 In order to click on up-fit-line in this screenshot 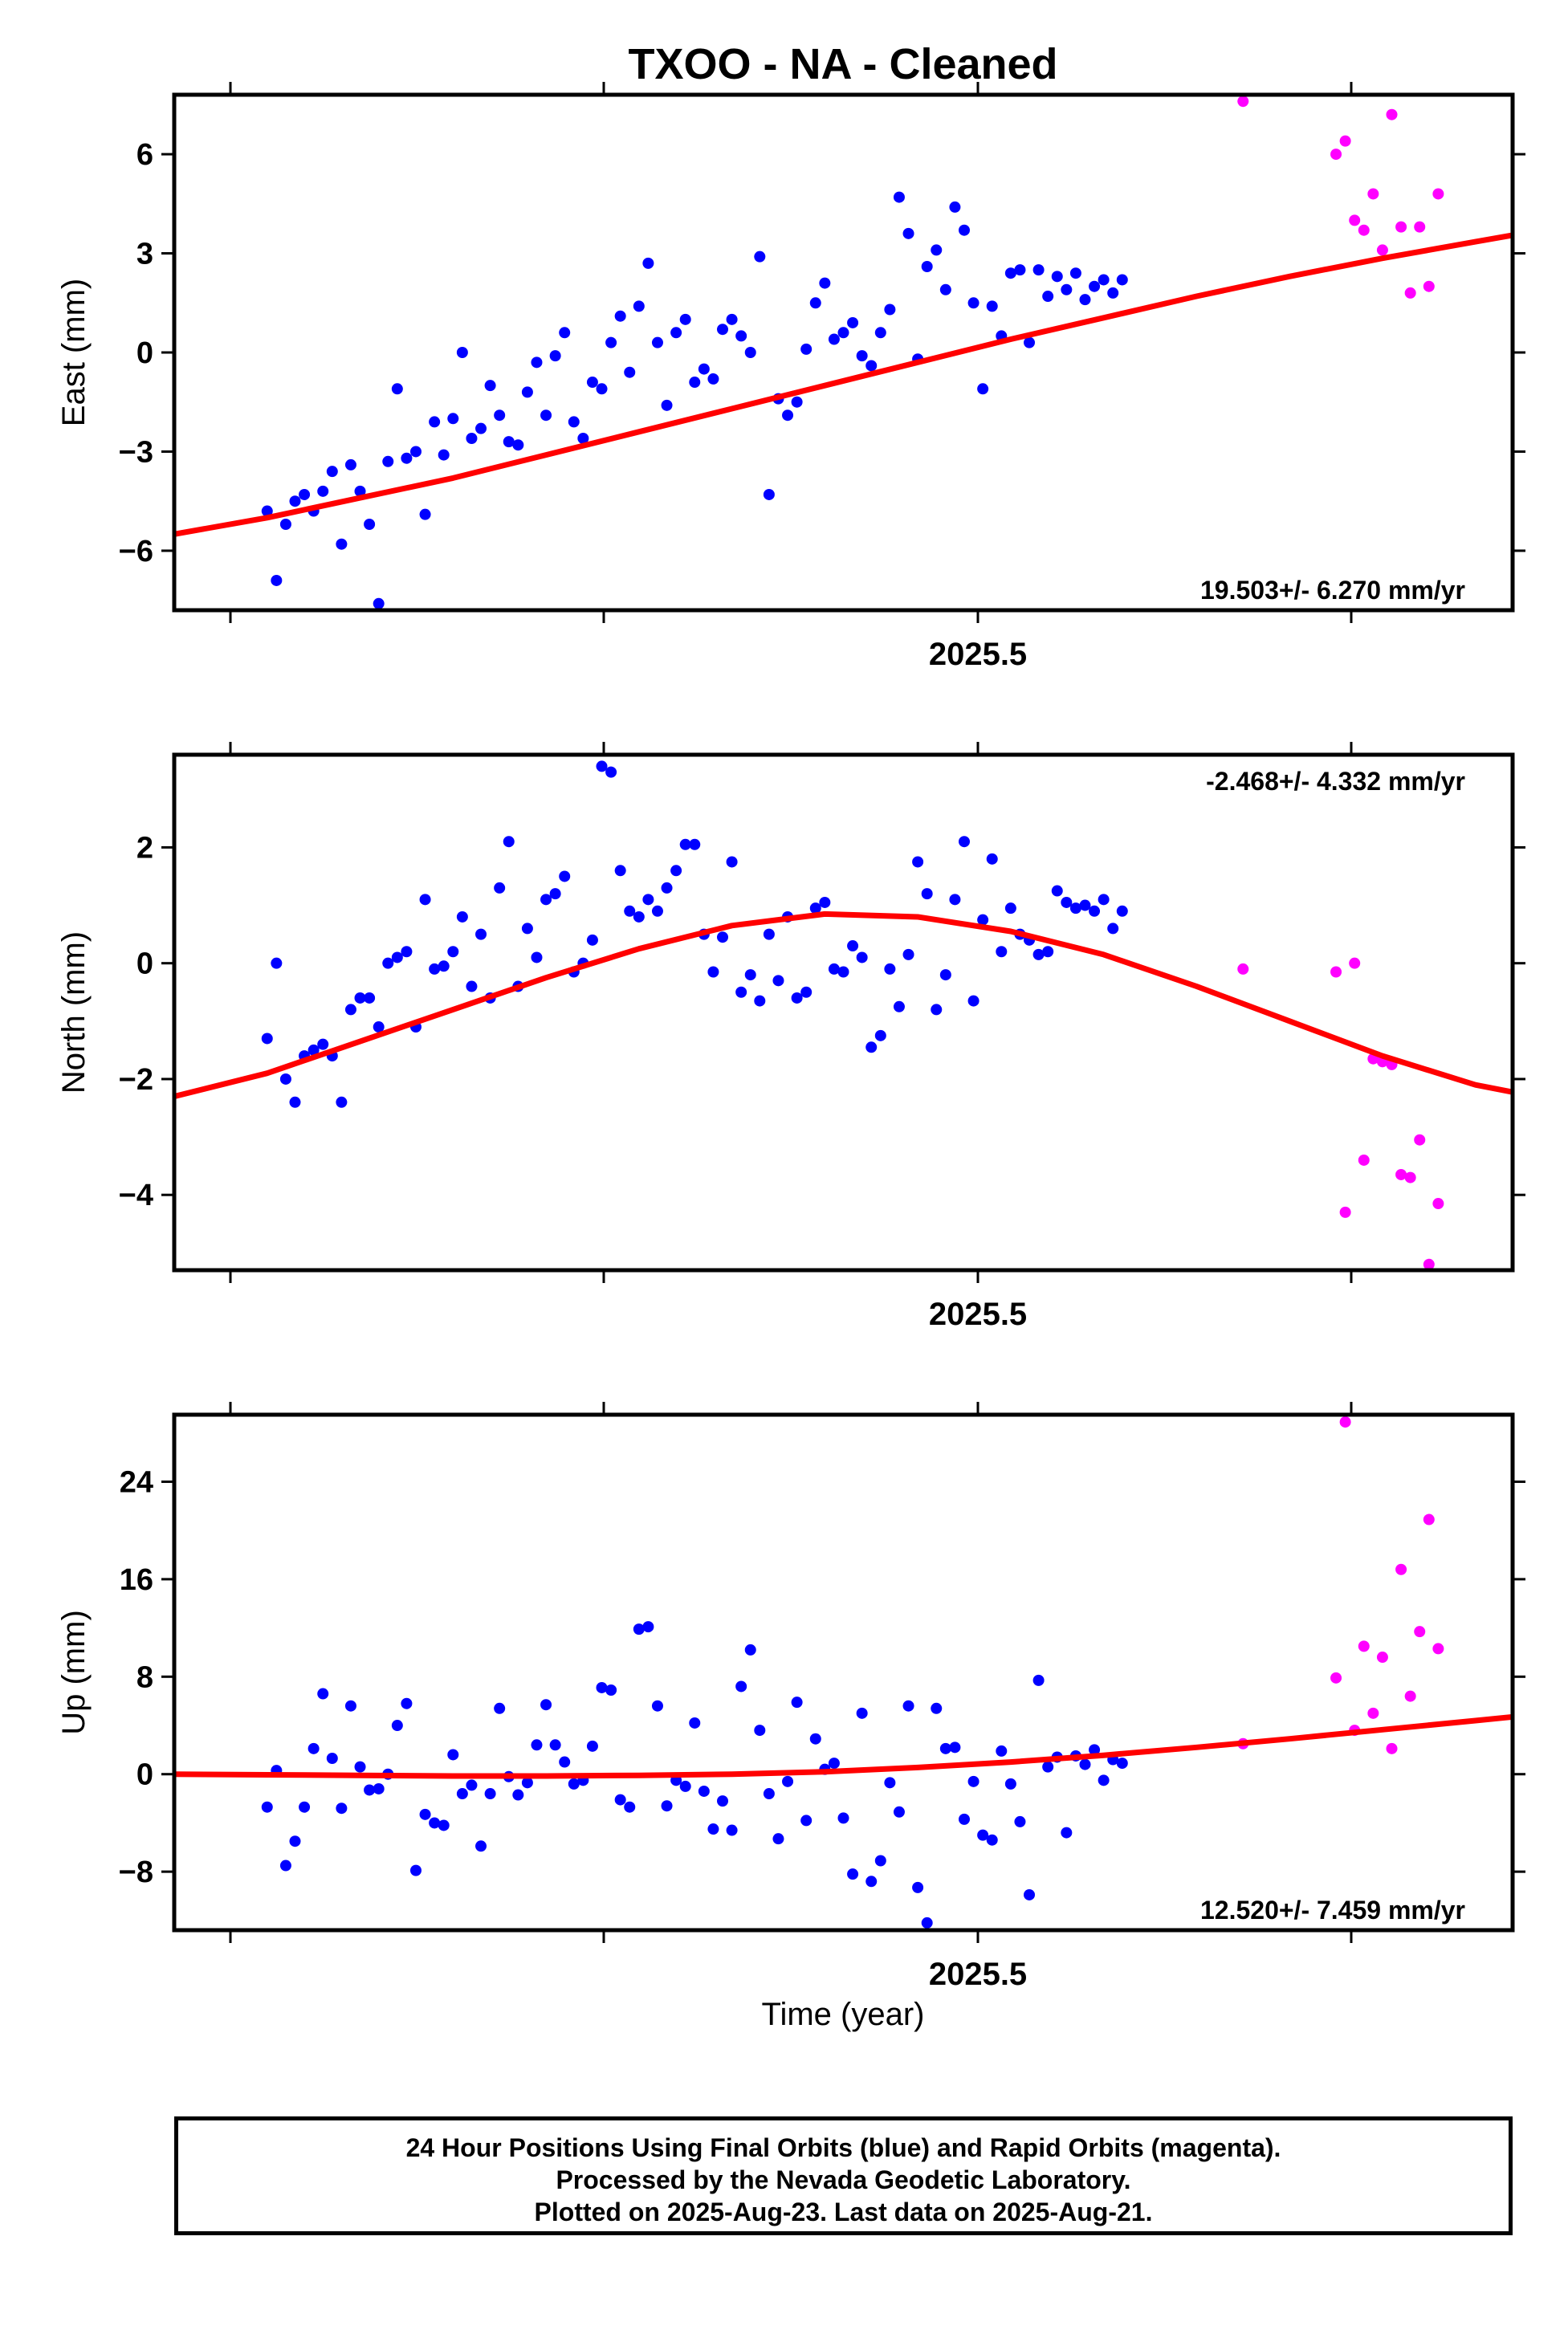, I will do `click(843, 1746)`.